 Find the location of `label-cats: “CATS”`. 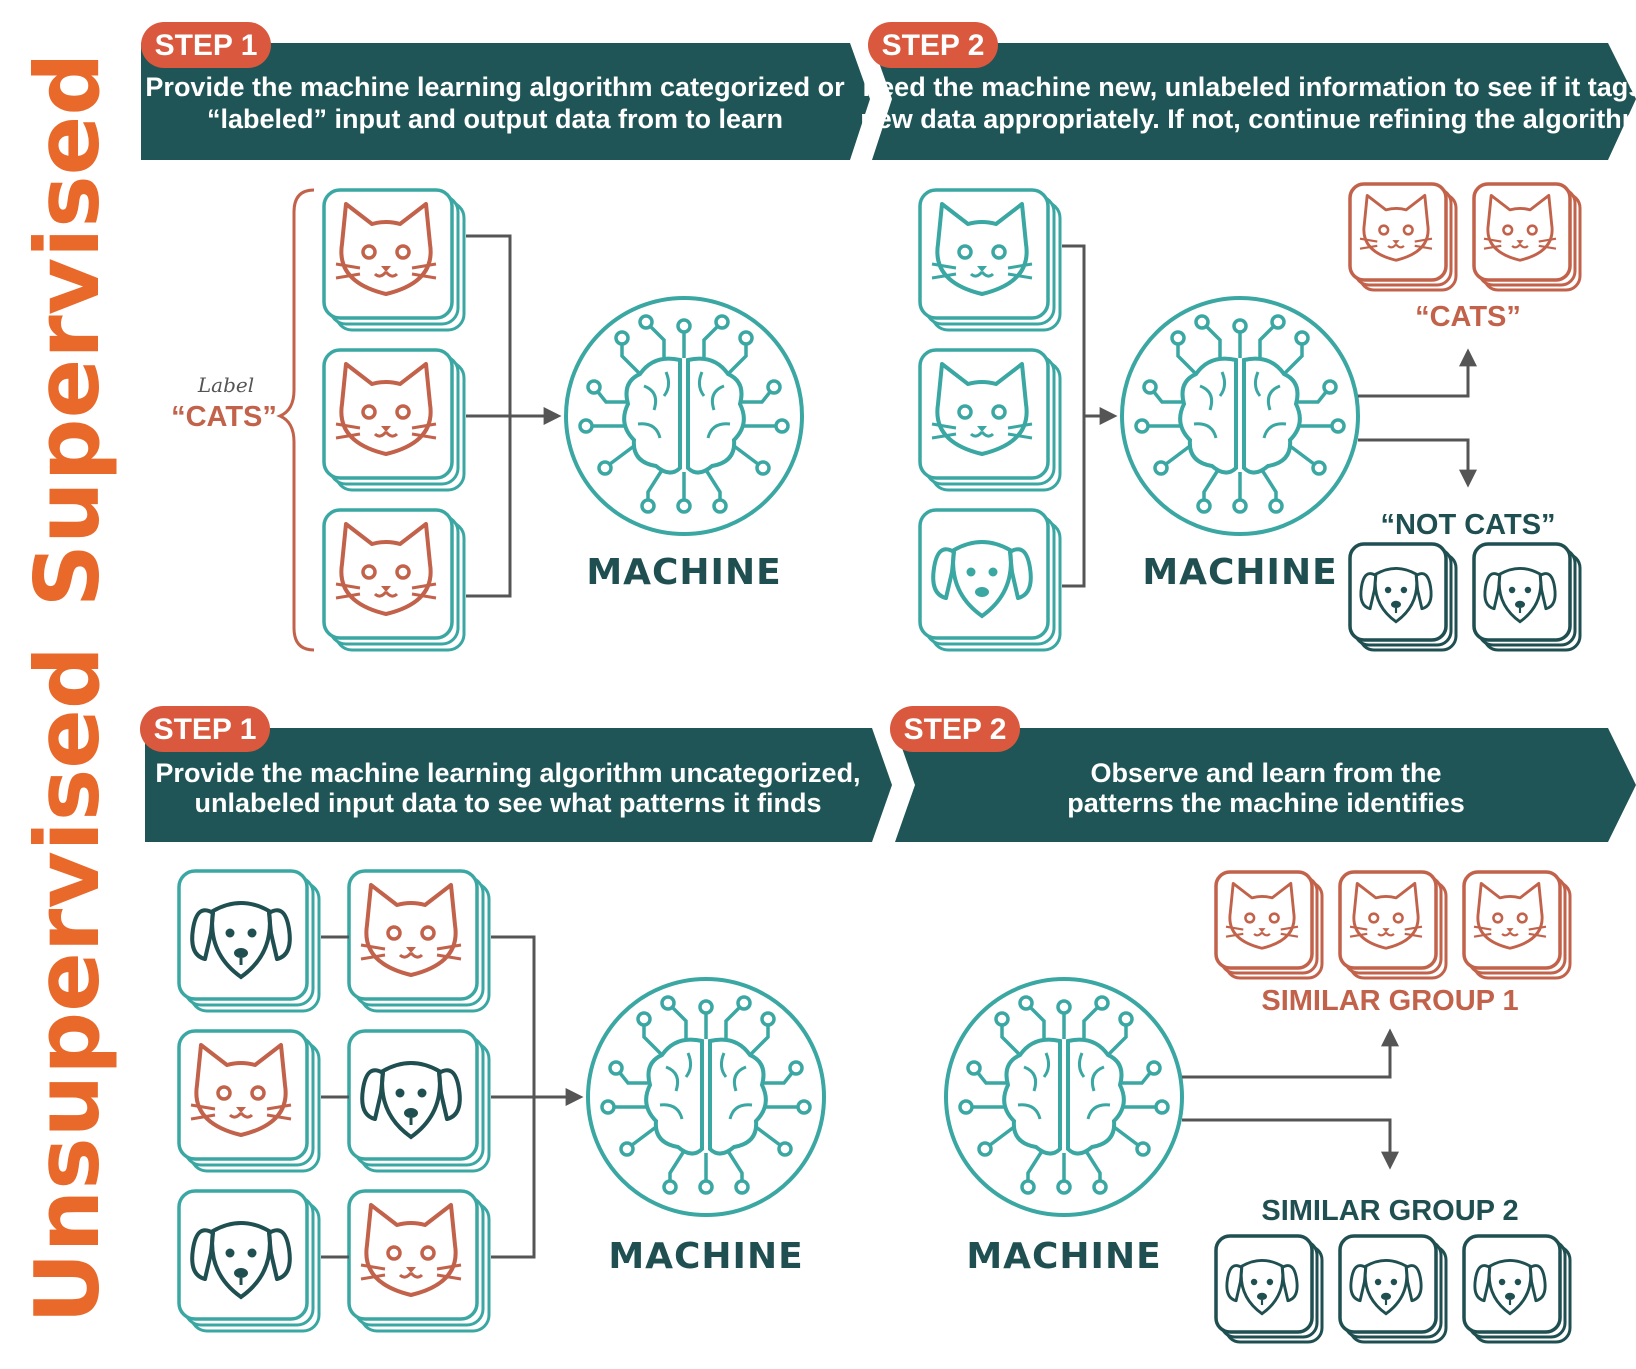

label-cats: “CATS” is located at coordinates (224, 417).